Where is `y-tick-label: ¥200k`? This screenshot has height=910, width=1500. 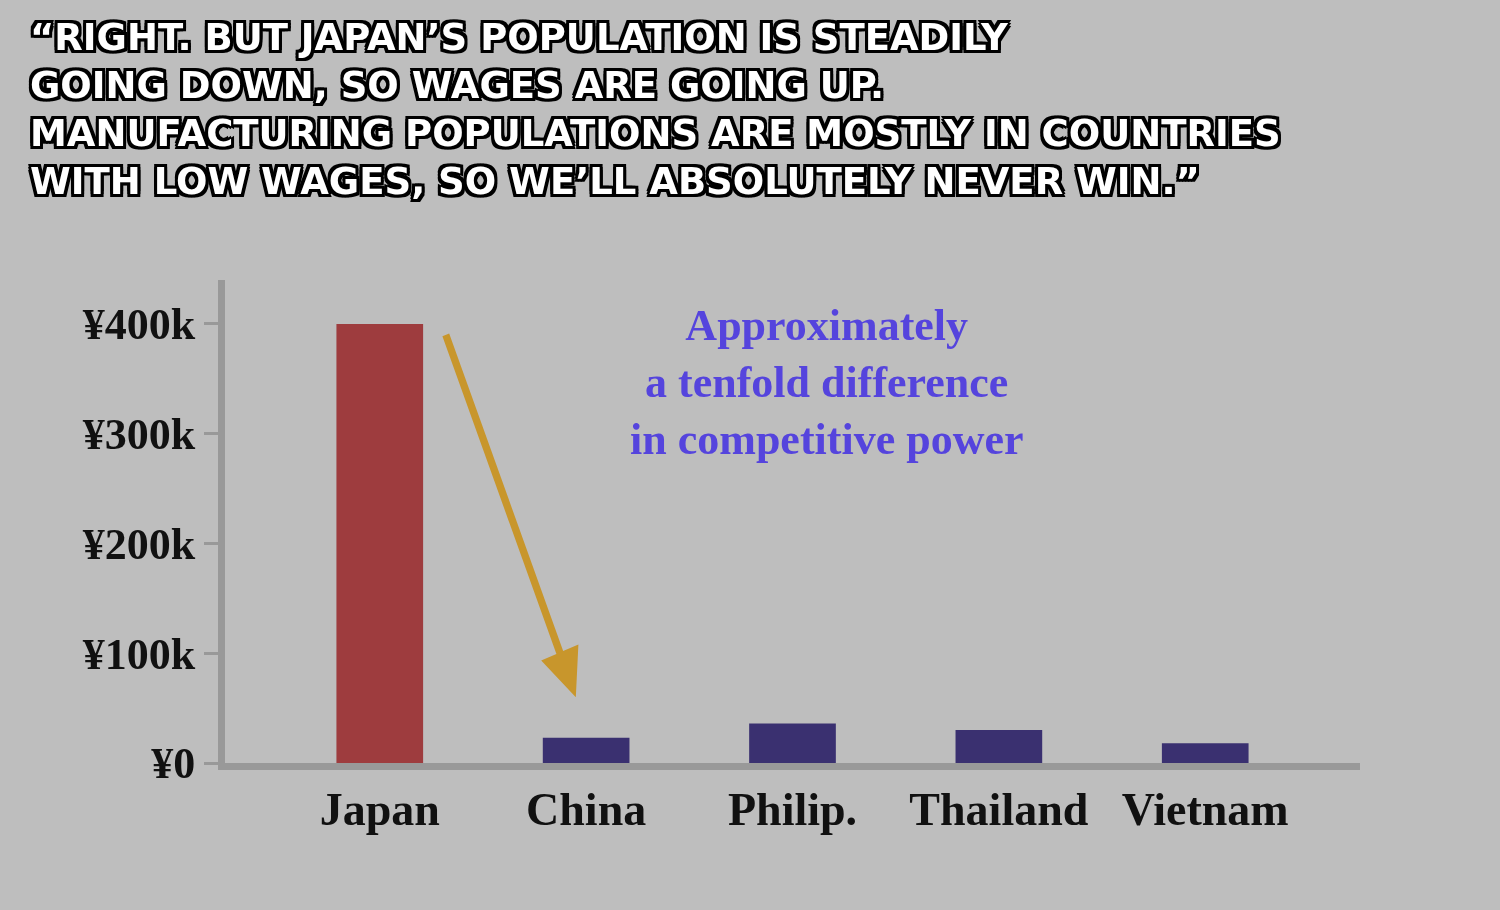
y-tick-label: ¥200k is located at coordinates (139, 544).